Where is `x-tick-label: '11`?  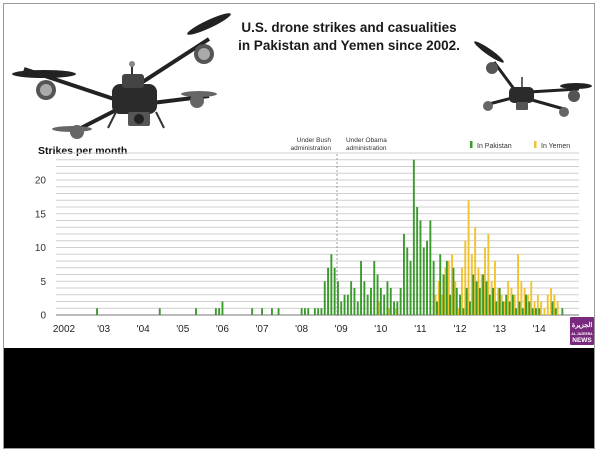 x-tick-label: '11 is located at coordinates (420, 329).